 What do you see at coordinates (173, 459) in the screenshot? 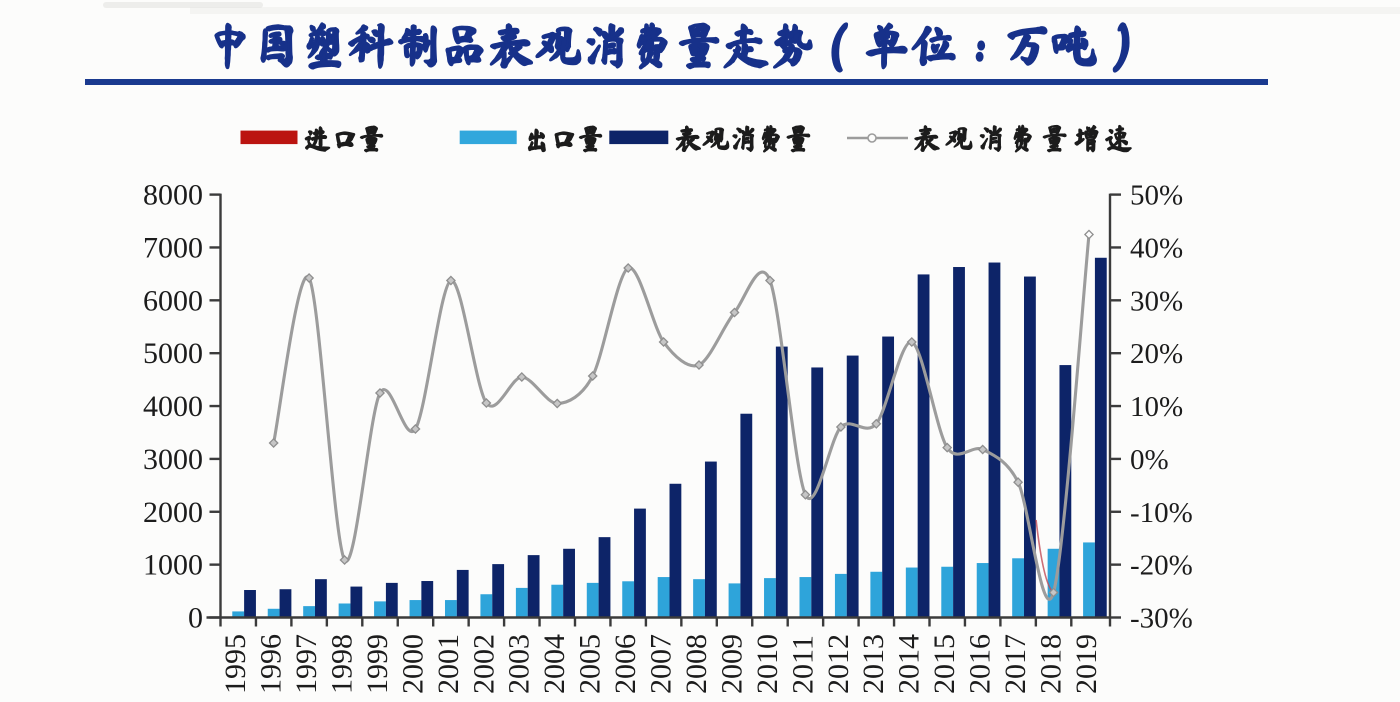
I see `svg-text: 3000` at bounding box center [173, 459].